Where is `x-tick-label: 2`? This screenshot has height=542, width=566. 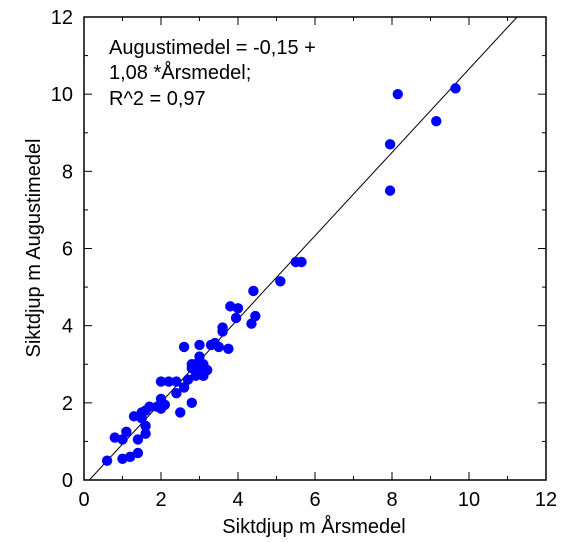
x-tick-label: 2 is located at coordinates (160, 500).